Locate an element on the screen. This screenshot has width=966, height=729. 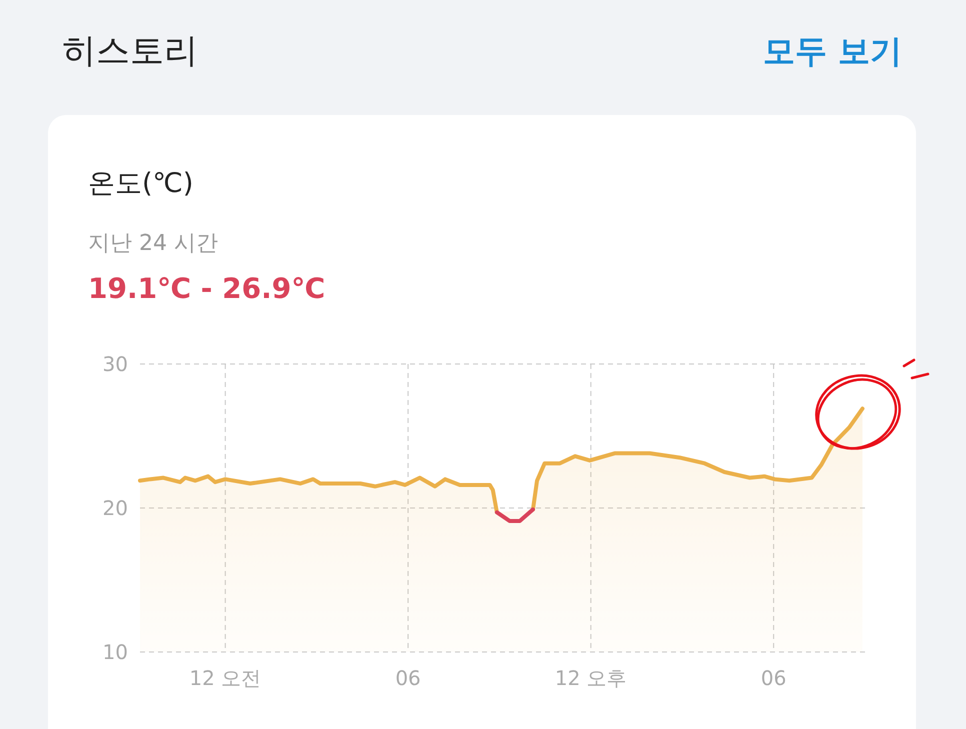
text: 19.1℃ - 26.9℃ is located at coordinates (207, 288).